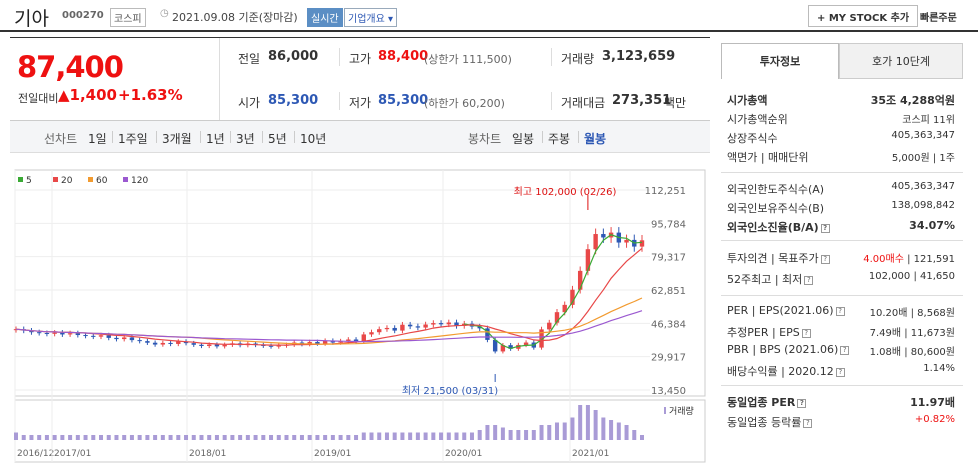 This screenshot has height=467, width=978. Describe the element at coordinates (97, 139) in the screenshot. I see `period-tab-0: 1일` at that location.